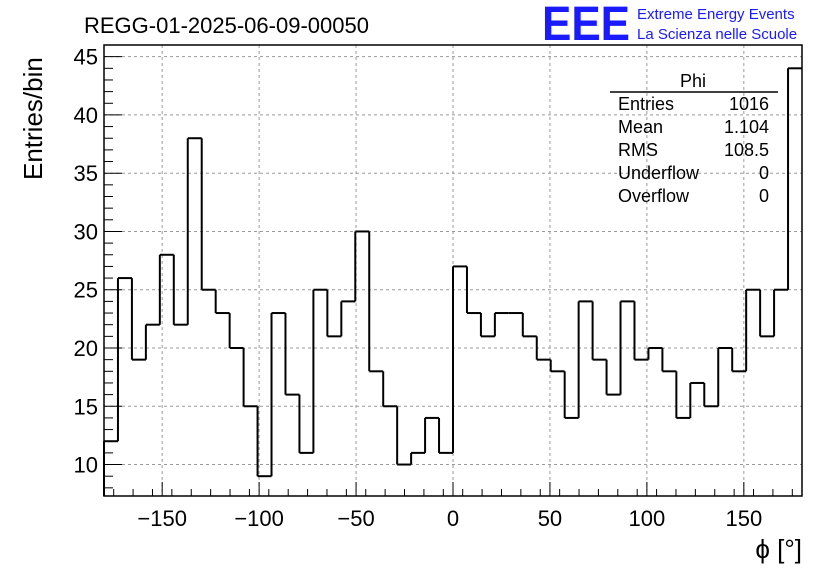  What do you see at coordinates (259, 518) in the screenshot?
I see `x-tick-label: −100` at bounding box center [259, 518].